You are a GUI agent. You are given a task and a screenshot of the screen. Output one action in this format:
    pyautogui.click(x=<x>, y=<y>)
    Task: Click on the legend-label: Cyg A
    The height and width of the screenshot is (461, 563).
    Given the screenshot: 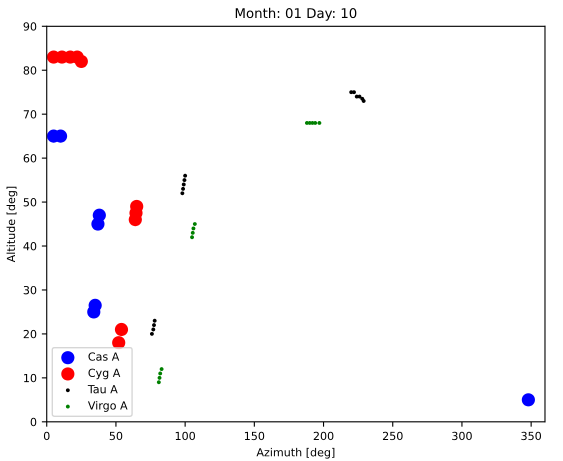 What is the action you would take?
    pyautogui.click(x=104, y=374)
    